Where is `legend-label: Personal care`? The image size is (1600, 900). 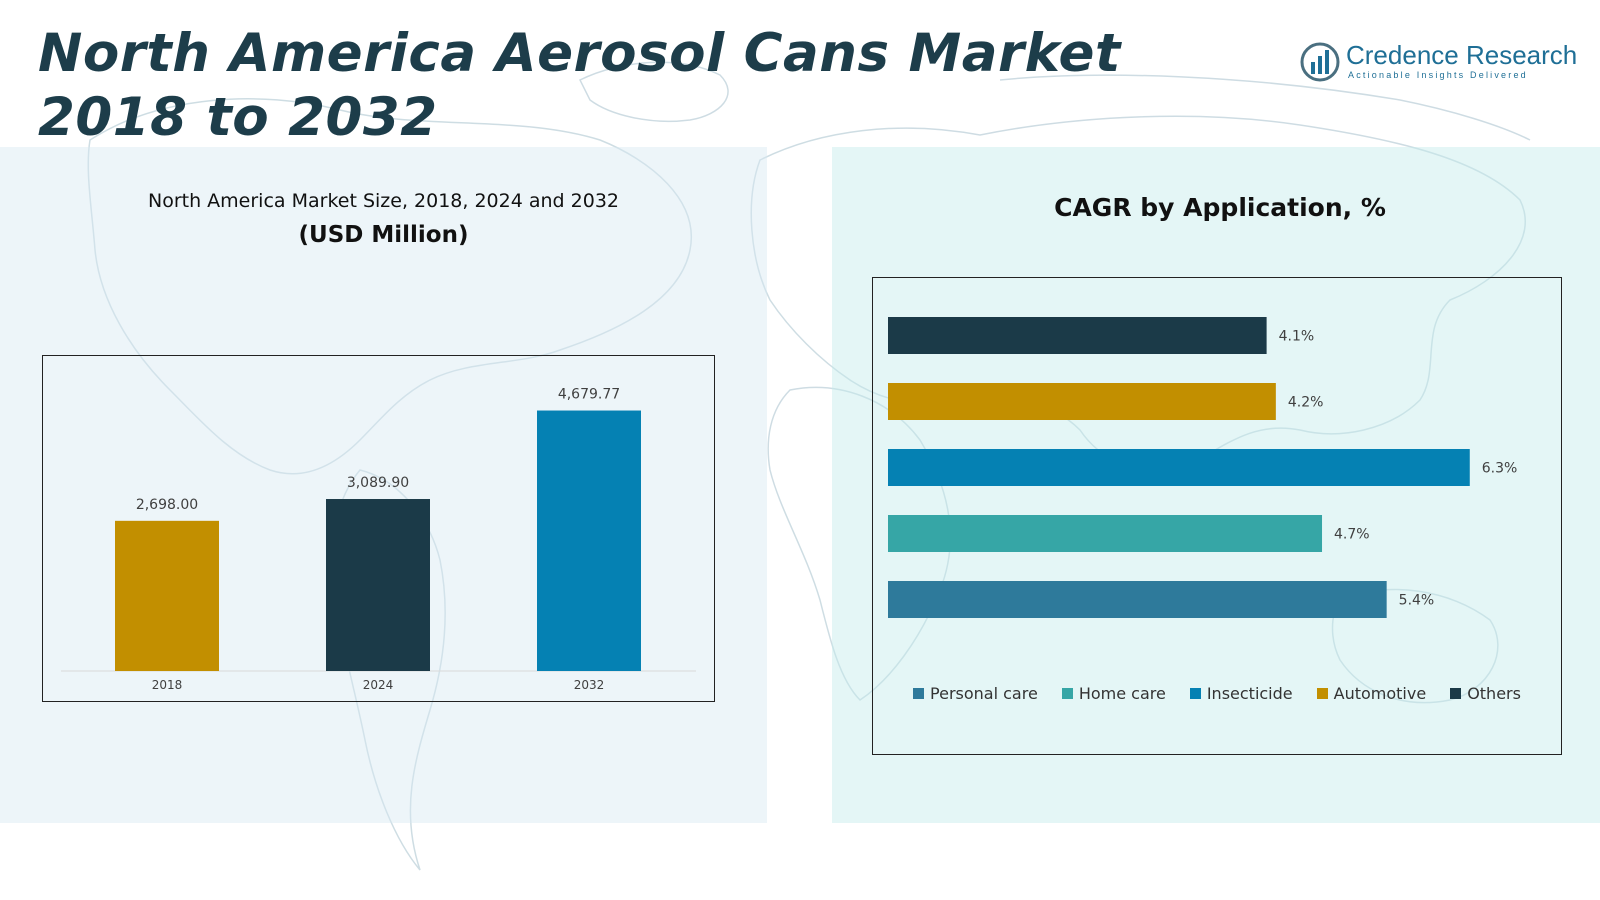 legend-label: Personal care is located at coordinates (984, 693).